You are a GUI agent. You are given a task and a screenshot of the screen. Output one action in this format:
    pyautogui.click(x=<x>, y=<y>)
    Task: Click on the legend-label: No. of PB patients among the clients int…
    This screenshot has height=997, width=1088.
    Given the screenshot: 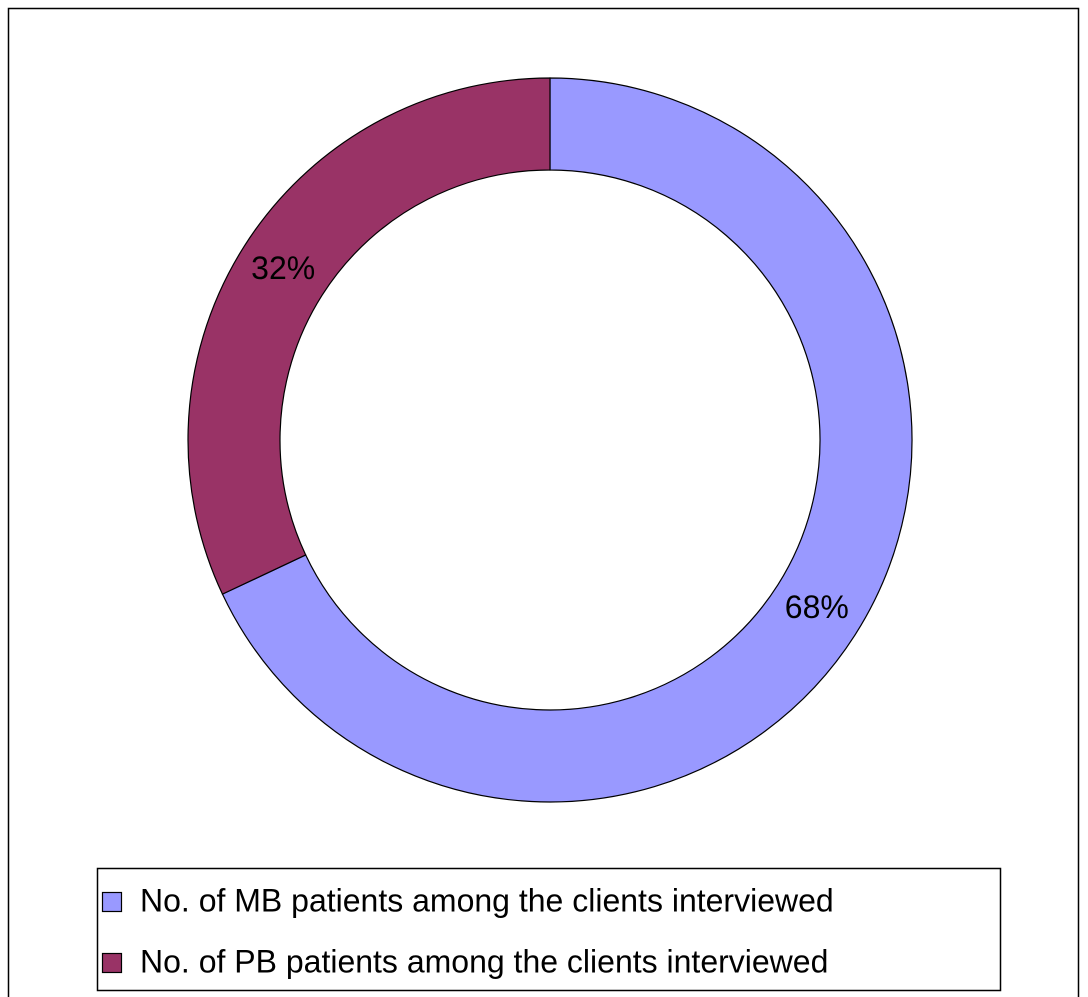 What is the action you would take?
    pyautogui.click(x=484, y=961)
    